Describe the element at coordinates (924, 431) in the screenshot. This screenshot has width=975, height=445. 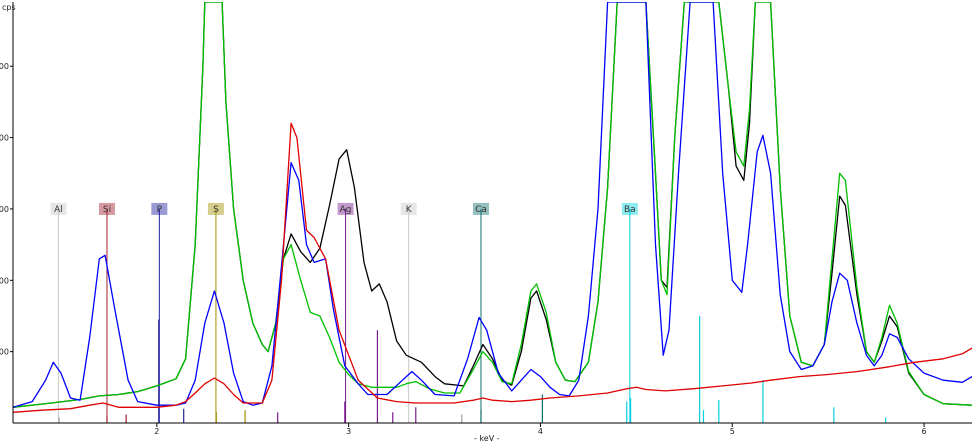
I see `x-tick-label: 6` at that location.